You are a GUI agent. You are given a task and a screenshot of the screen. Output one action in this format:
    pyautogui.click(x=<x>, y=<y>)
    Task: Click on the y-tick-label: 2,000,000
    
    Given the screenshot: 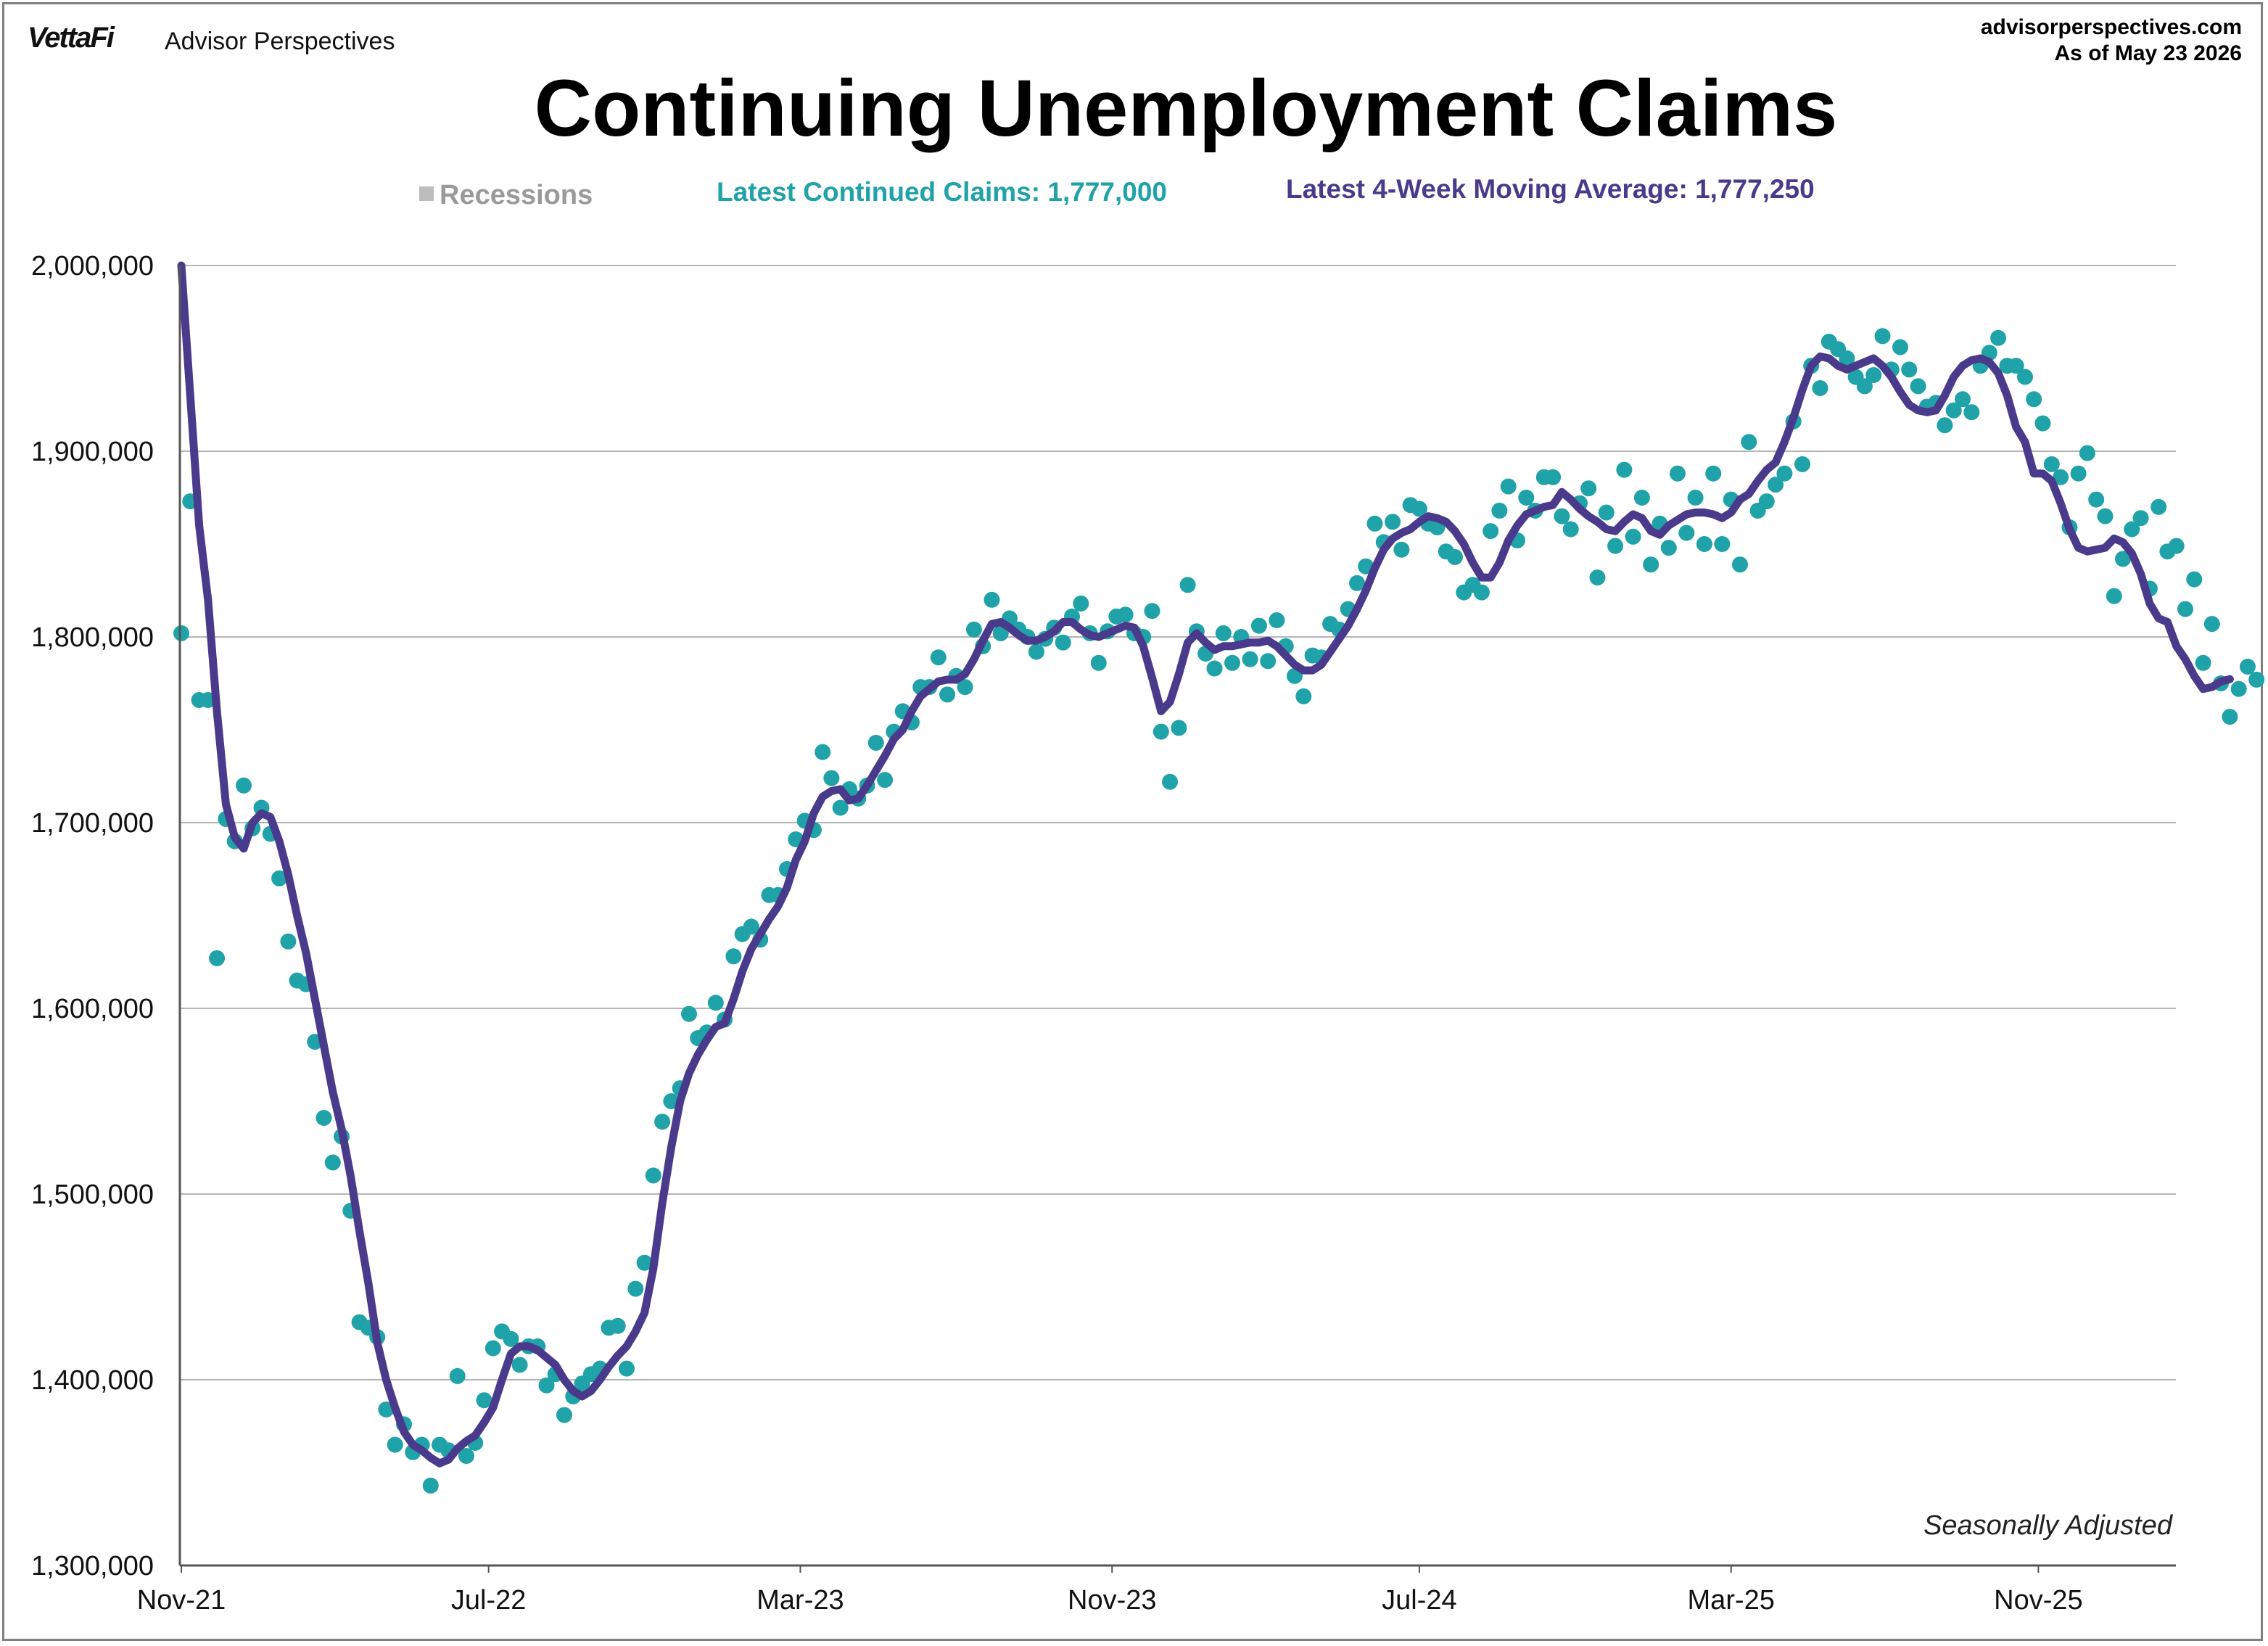 What is the action you would take?
    pyautogui.click(x=92, y=266)
    